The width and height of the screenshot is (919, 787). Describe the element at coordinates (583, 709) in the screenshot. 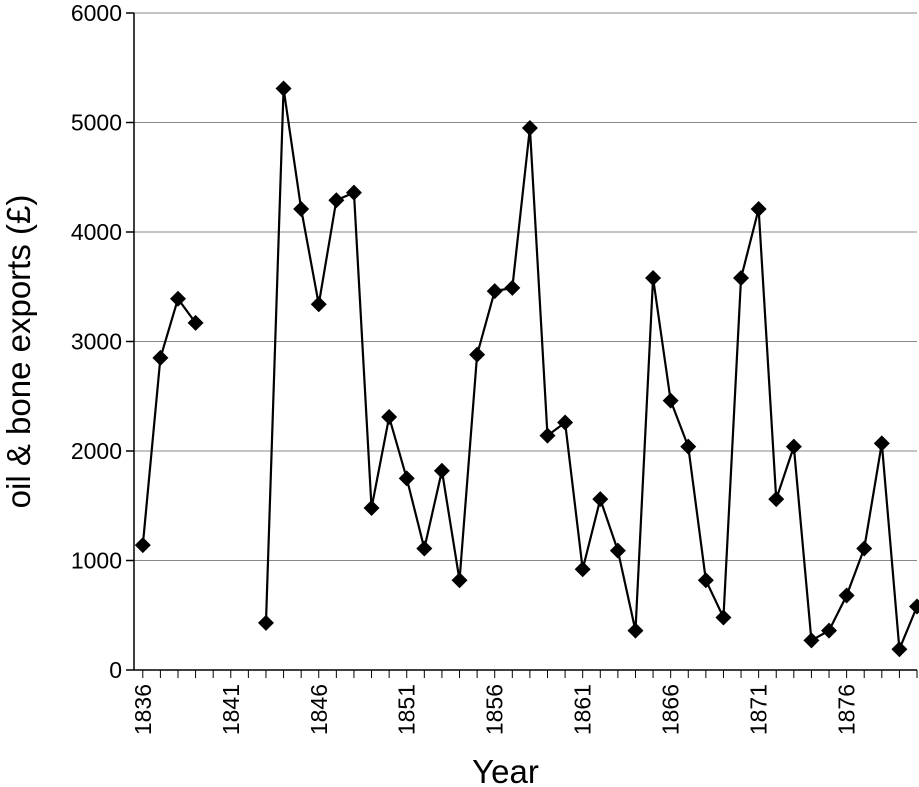

I see `x-tick-label: 1861` at that location.